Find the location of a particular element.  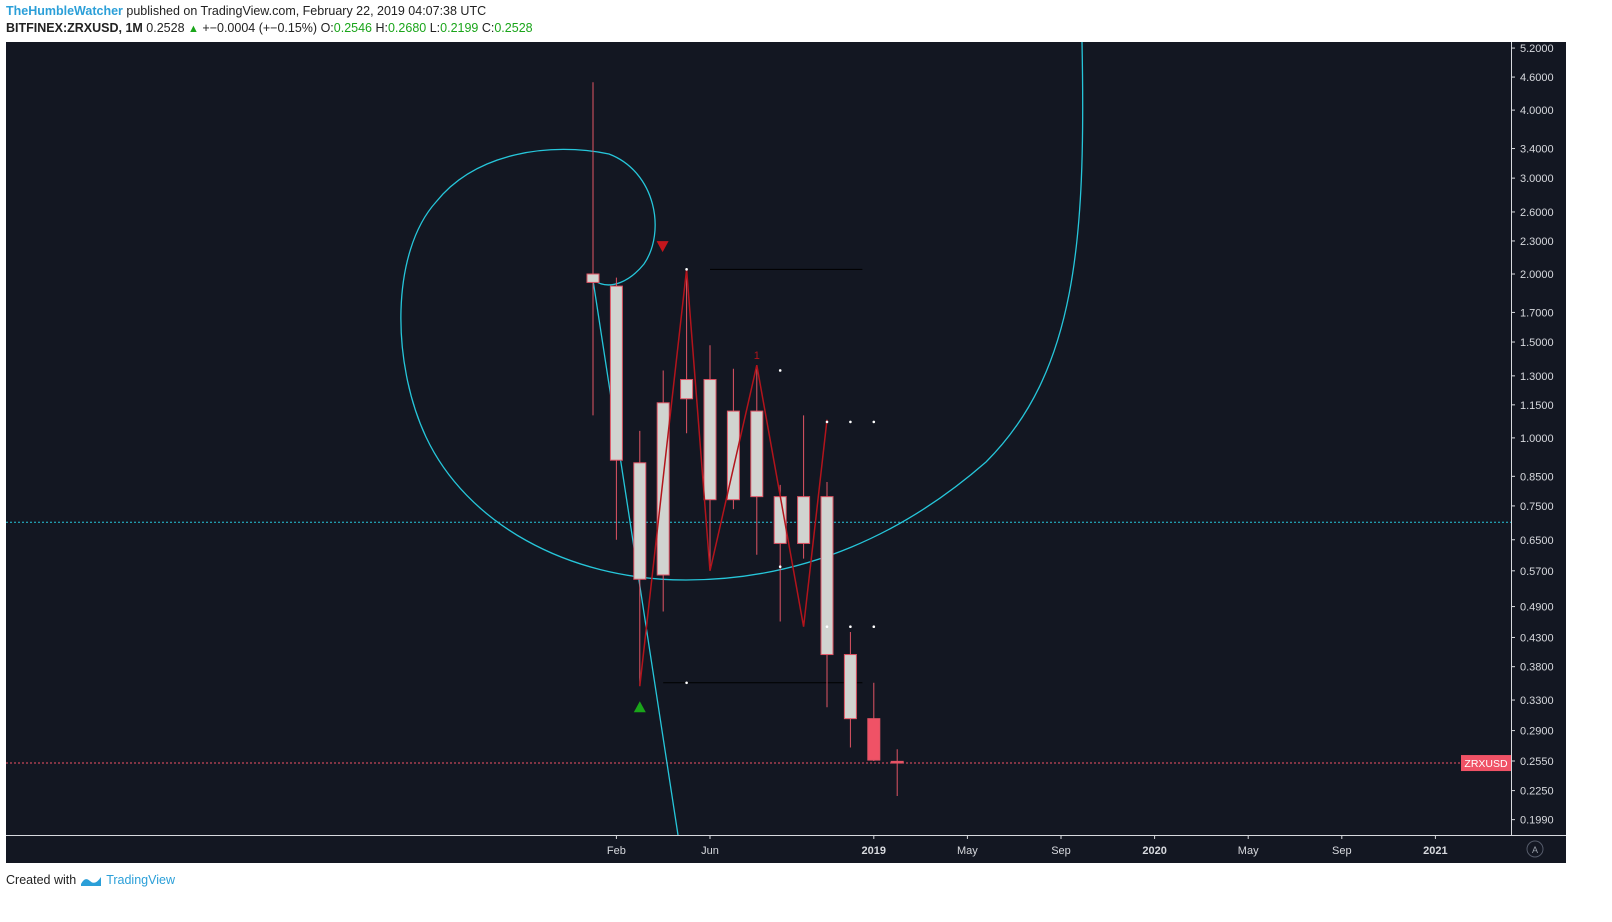

zigzag-wave-label: 1 is located at coordinates (757, 356).